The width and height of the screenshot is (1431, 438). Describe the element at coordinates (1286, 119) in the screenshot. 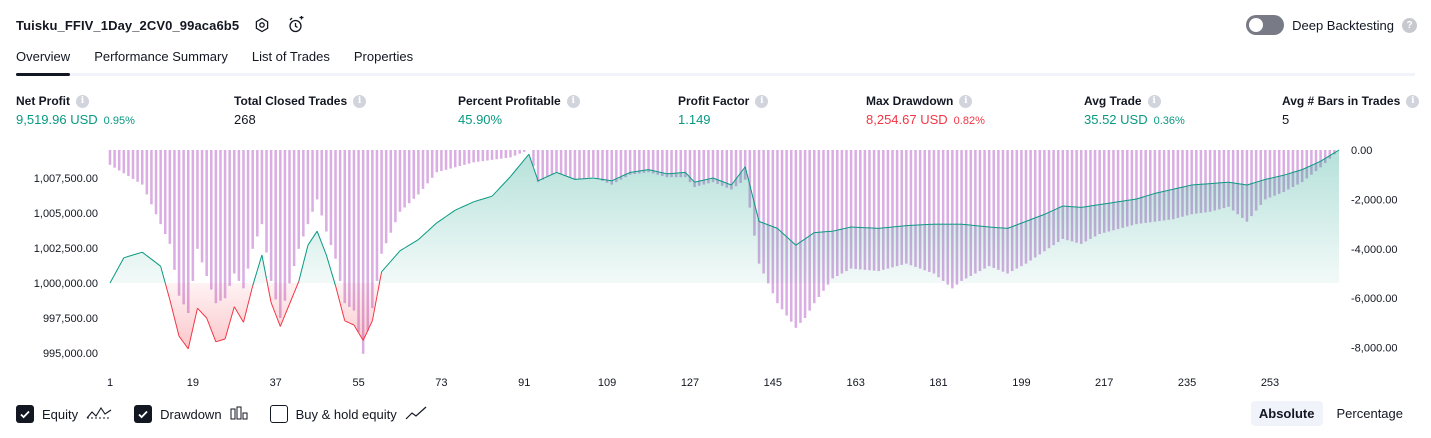

I see `metric-value: 5` at that location.